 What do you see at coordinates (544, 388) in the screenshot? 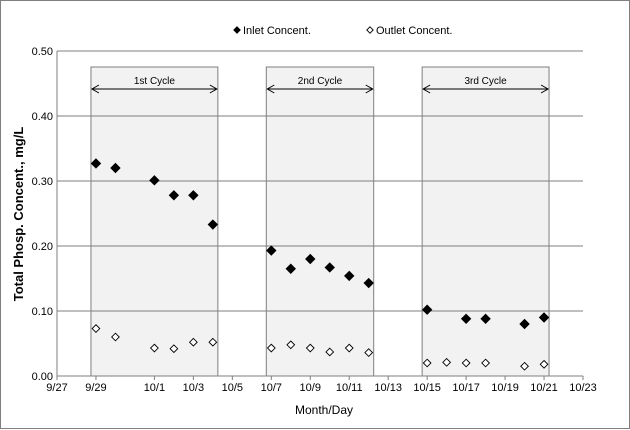
I see `x-tick-label-12: 10/21` at bounding box center [544, 388].